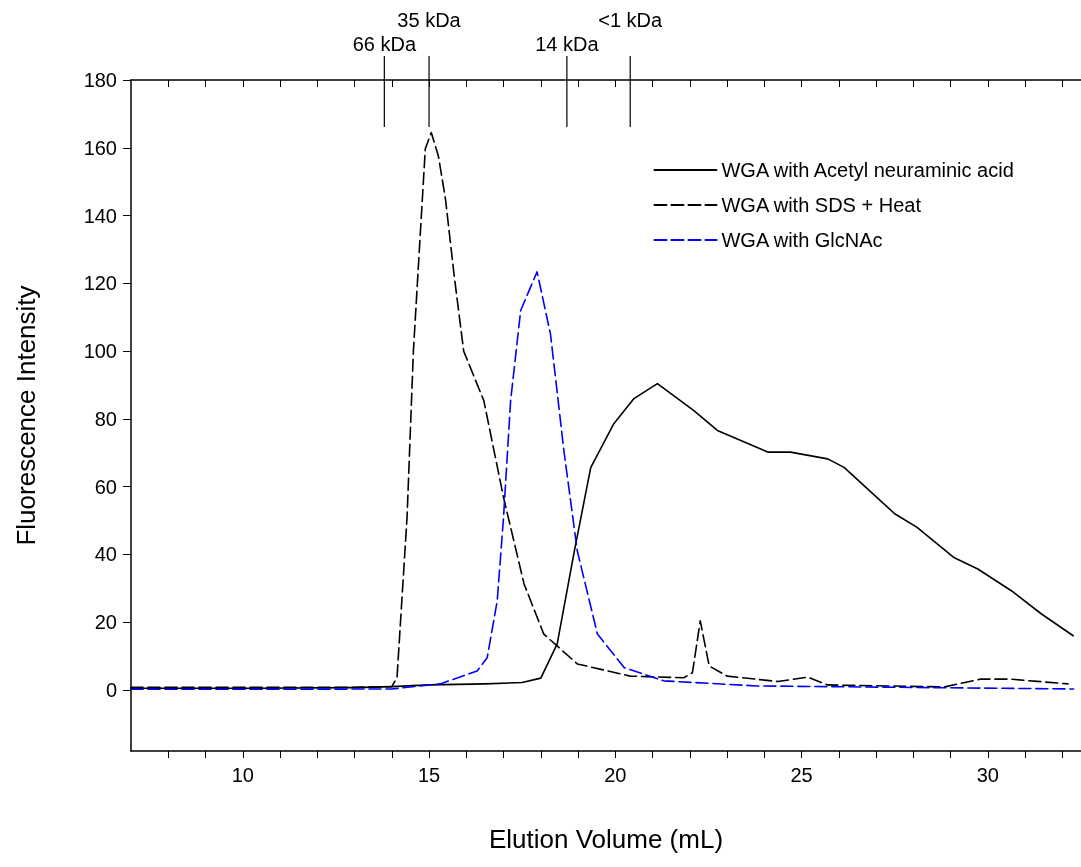 The height and width of the screenshot is (867, 1081). What do you see at coordinates (105, 486) in the screenshot?
I see `y-tick-label: 60` at bounding box center [105, 486].